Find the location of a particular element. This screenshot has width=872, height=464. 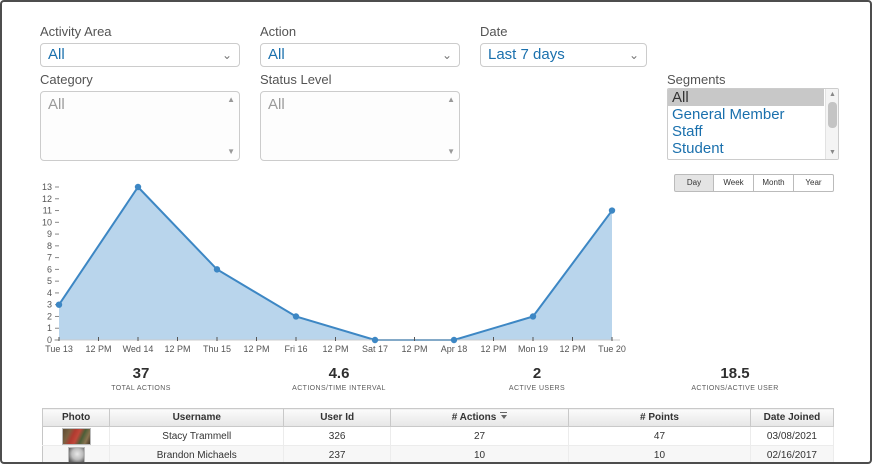

table-row: Brandon Michaels 237 10 10 02/16/2017 is located at coordinates (438, 453).